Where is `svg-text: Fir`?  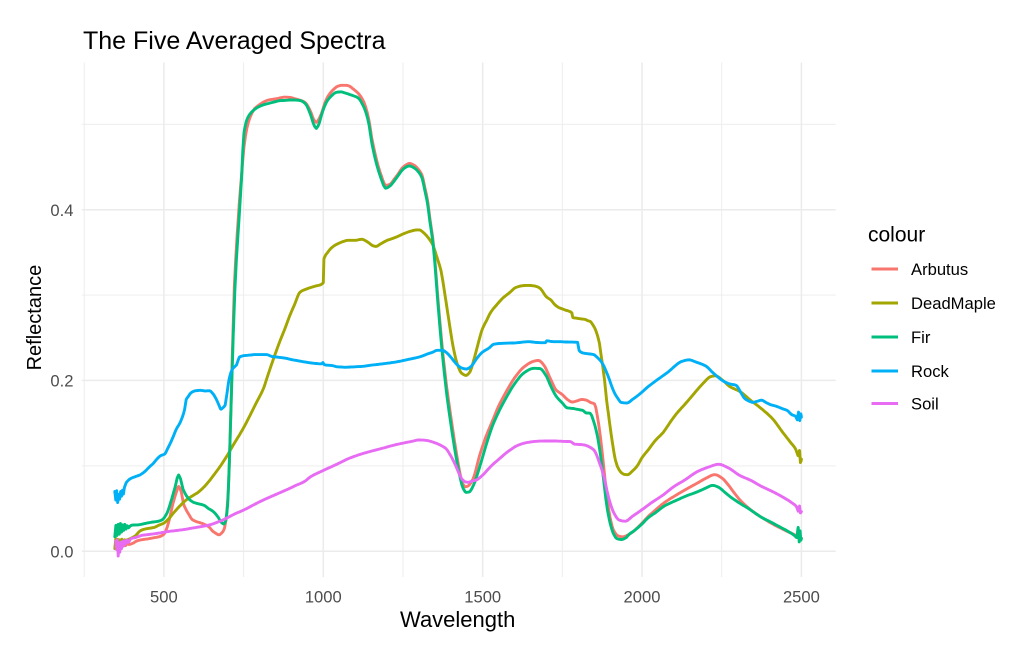
svg-text: Fir is located at coordinates (921, 337).